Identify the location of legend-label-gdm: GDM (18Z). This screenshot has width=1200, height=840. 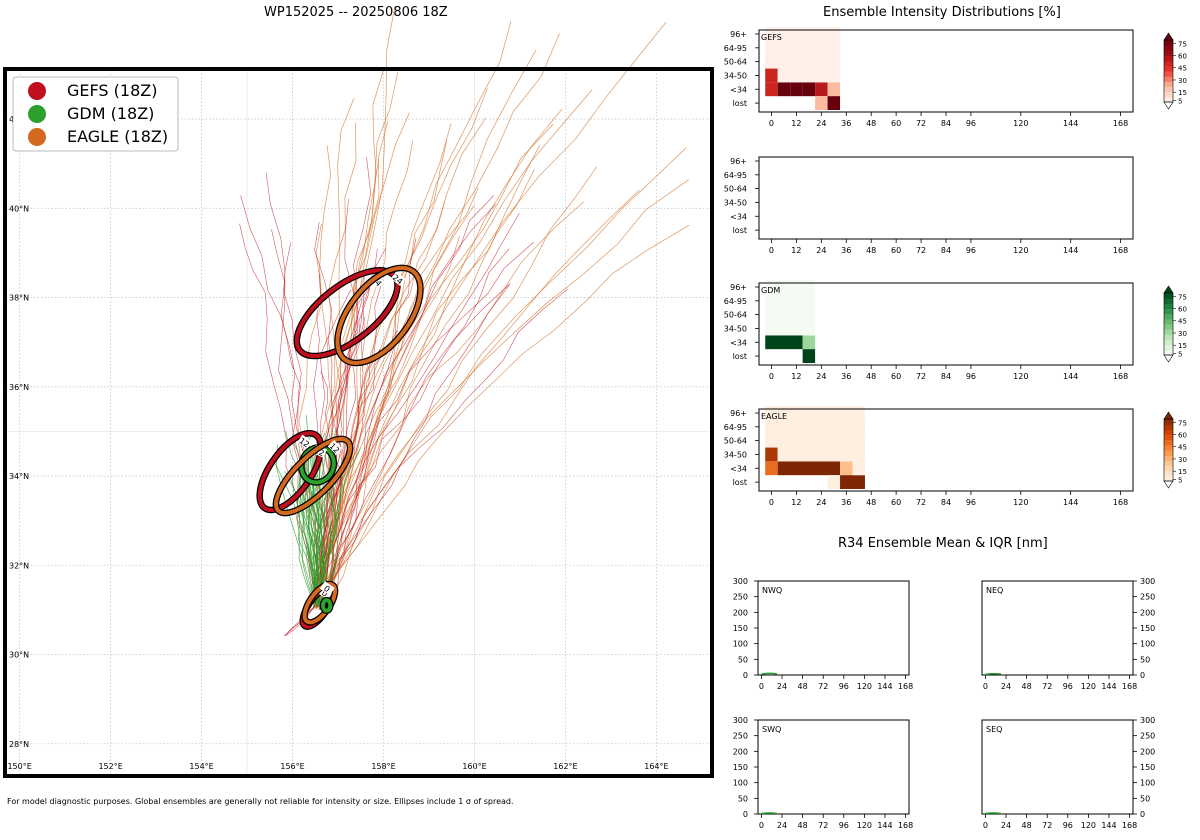
(110, 113).